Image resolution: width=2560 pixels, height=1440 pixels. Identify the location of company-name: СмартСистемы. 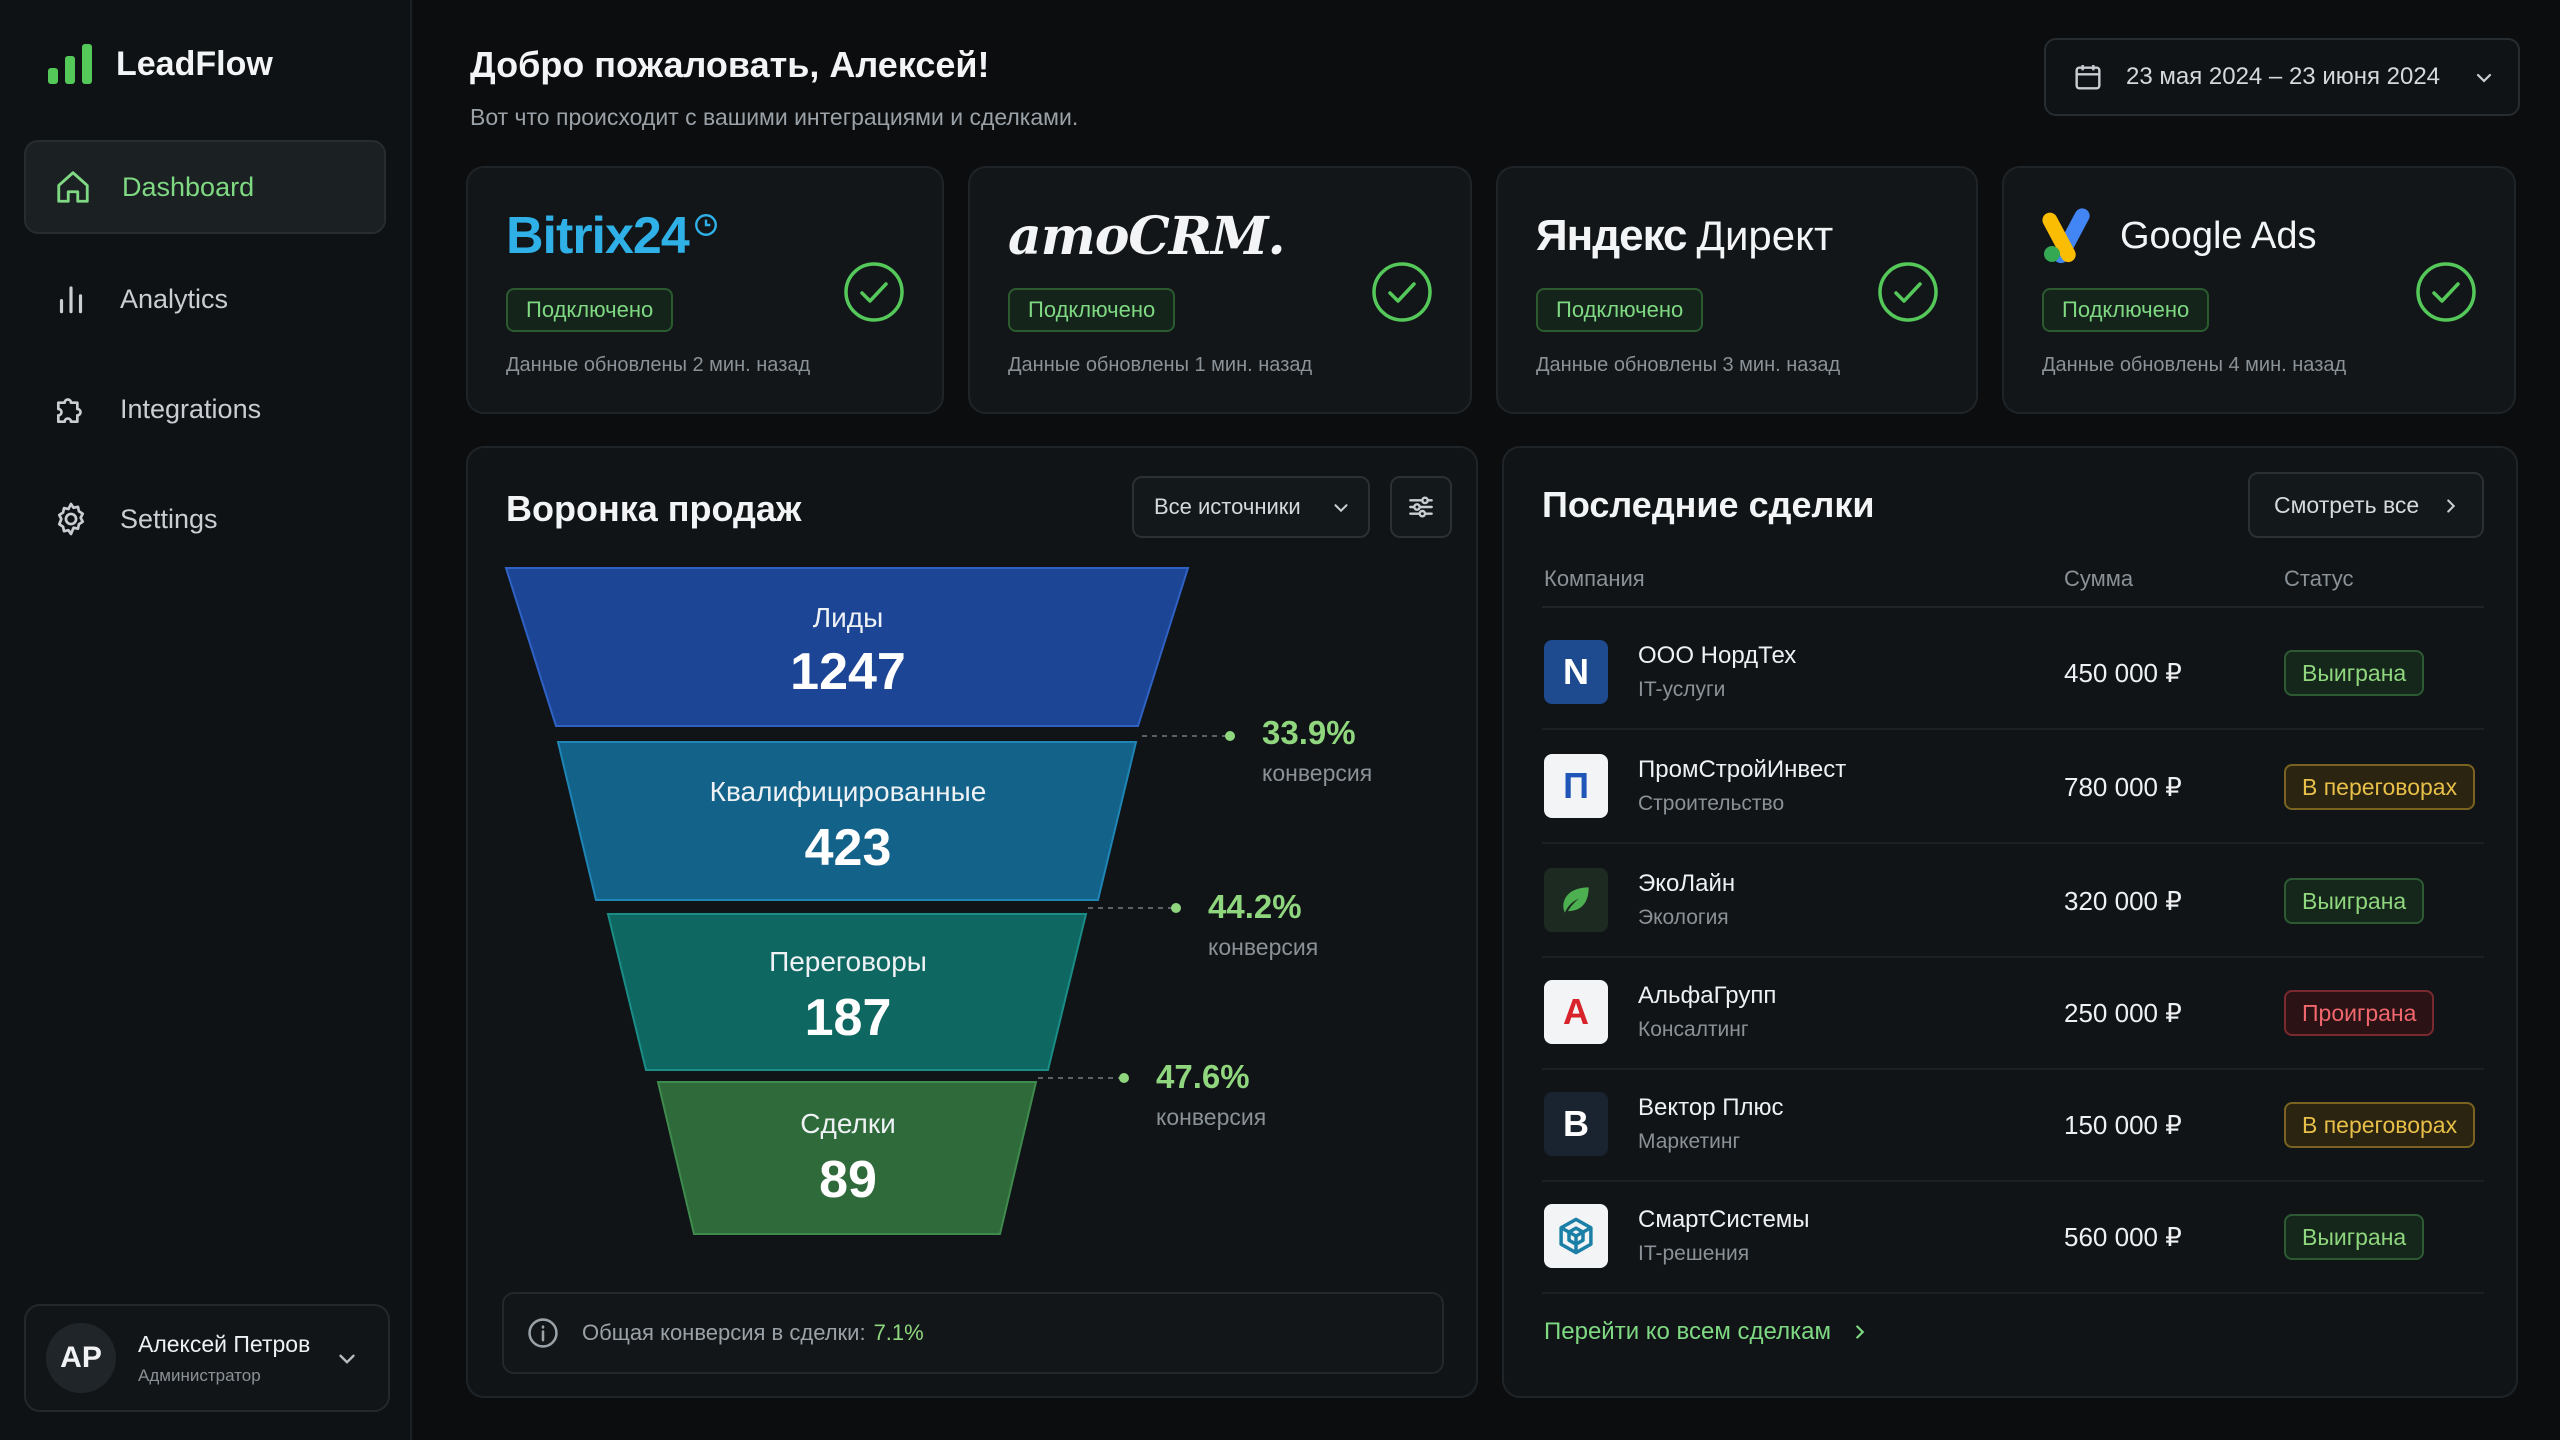
(1724, 1219).